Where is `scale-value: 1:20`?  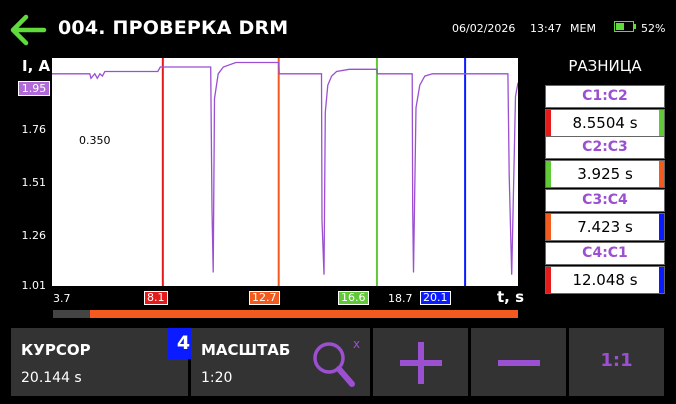
scale-value: 1:20 is located at coordinates (217, 378).